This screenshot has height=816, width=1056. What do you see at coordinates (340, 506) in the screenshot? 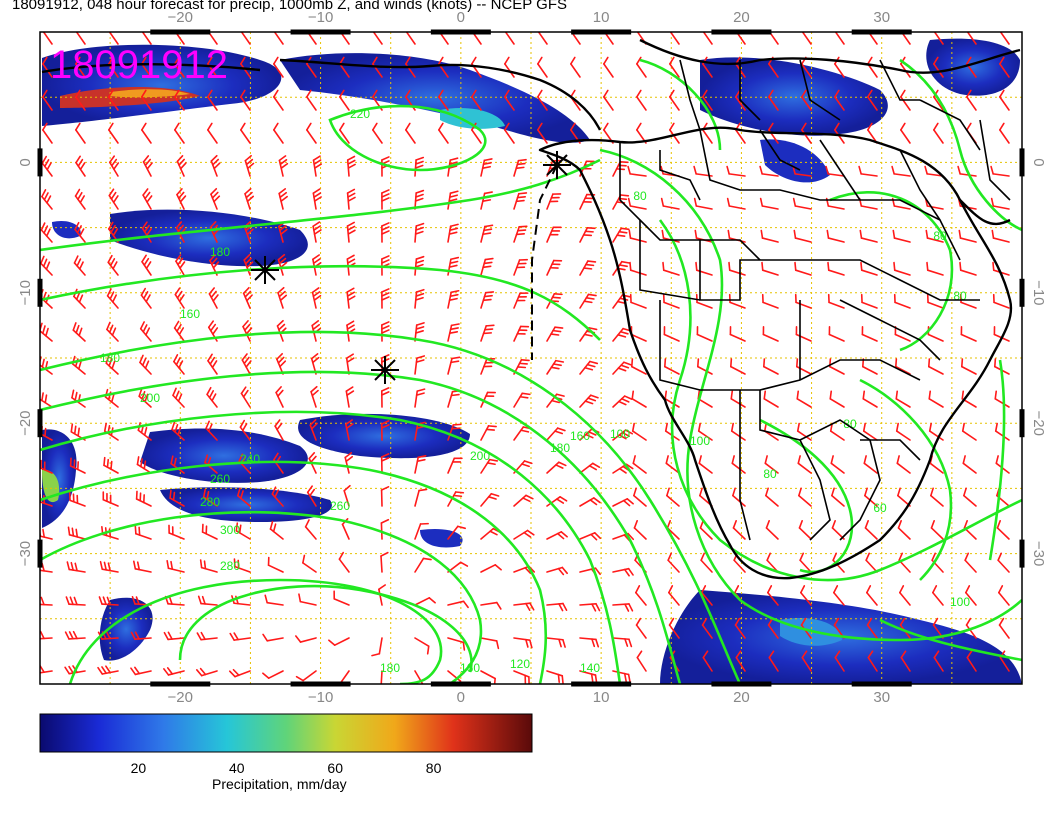
I see `contour-label: 260` at bounding box center [340, 506].